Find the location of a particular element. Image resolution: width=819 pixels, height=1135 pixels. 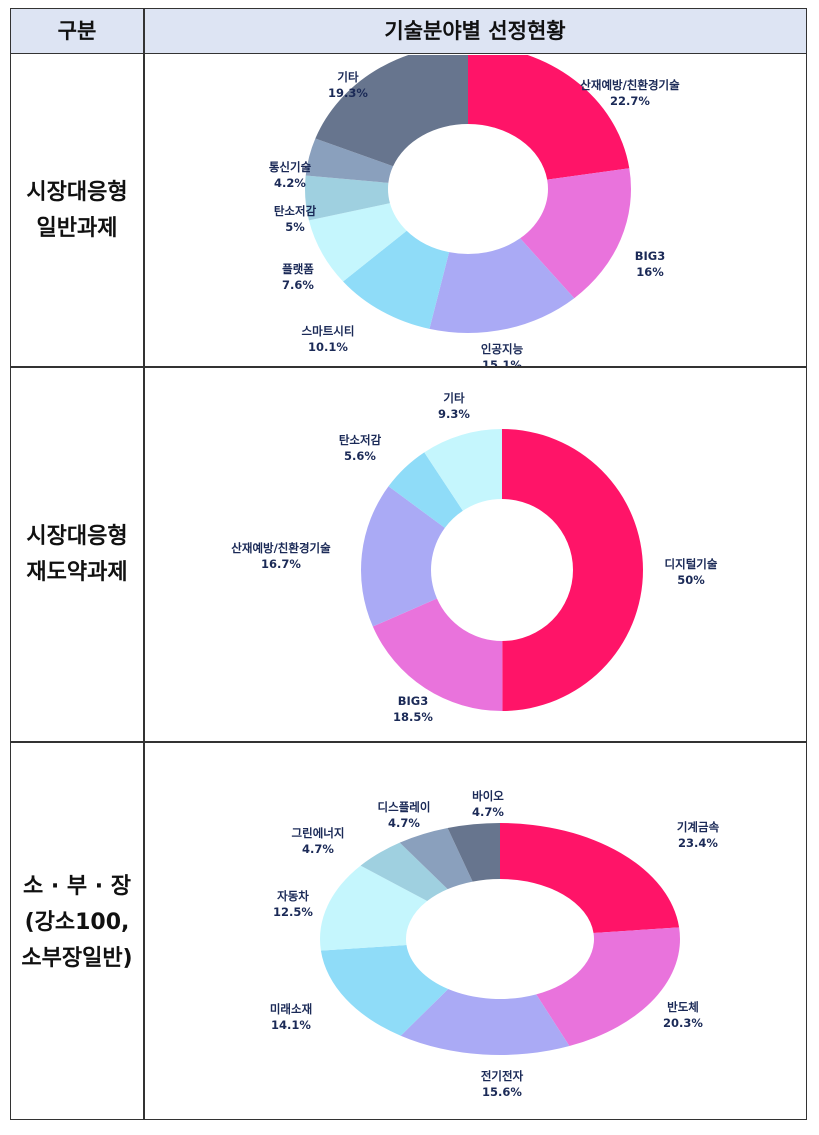

slice-value-label: 16% is located at coordinates (650, 272).